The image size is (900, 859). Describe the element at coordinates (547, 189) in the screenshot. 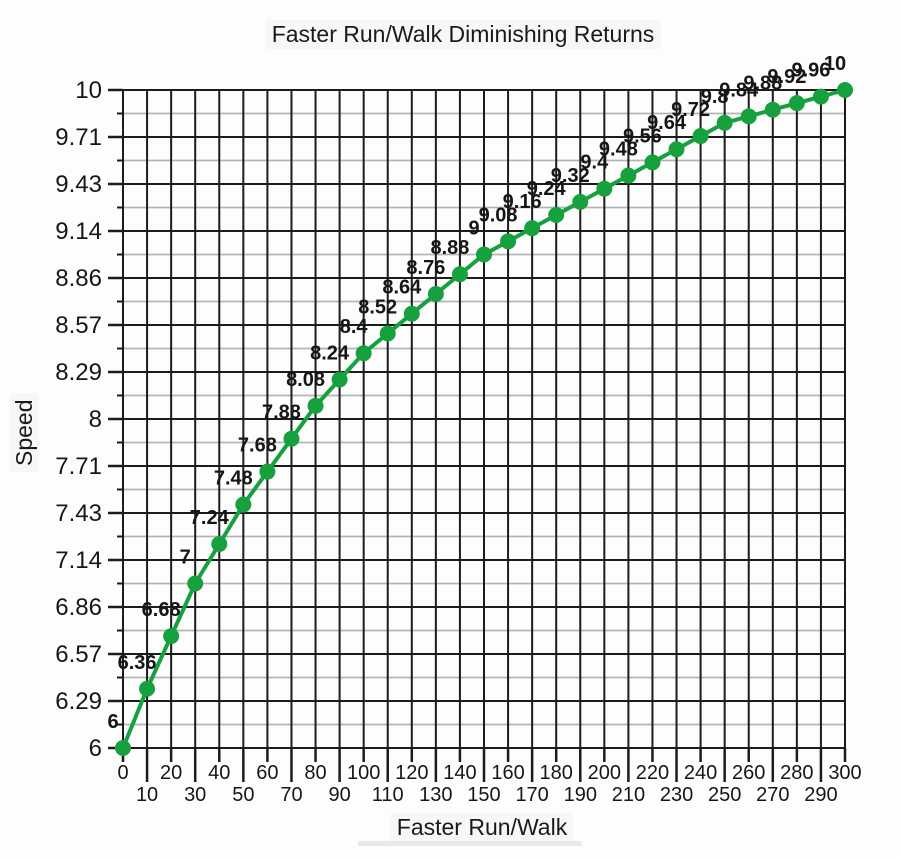

I see `data-point-label: 9.24` at that location.